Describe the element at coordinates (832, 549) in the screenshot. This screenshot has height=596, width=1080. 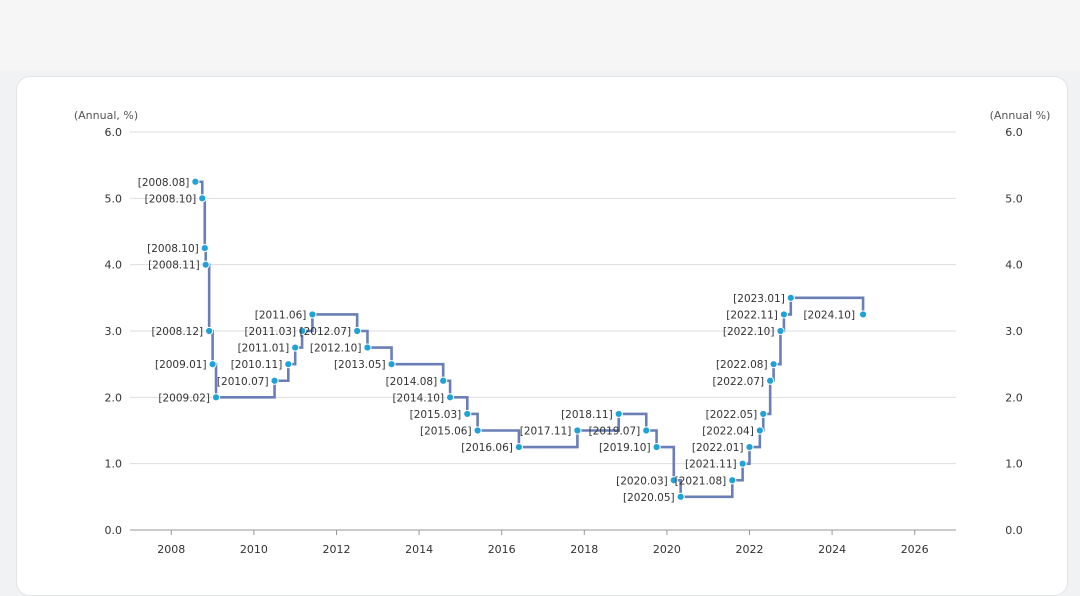
I see `x-tick-label: 2024` at that location.